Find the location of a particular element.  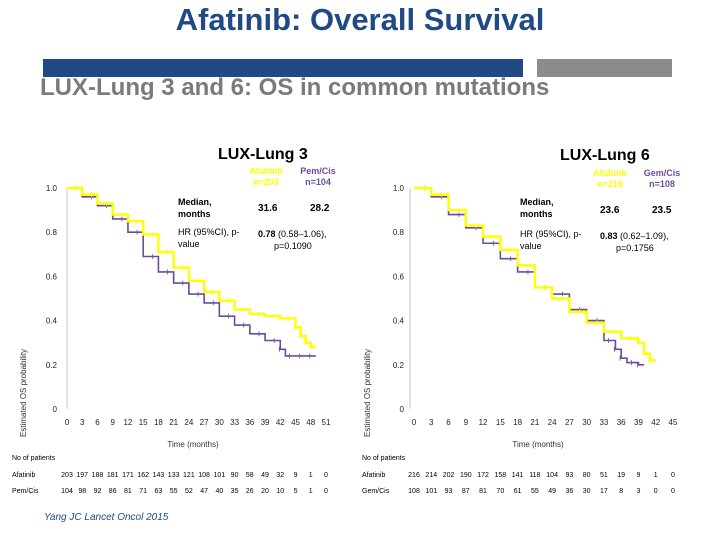

risk-table-cell: 118 is located at coordinates (535, 475).